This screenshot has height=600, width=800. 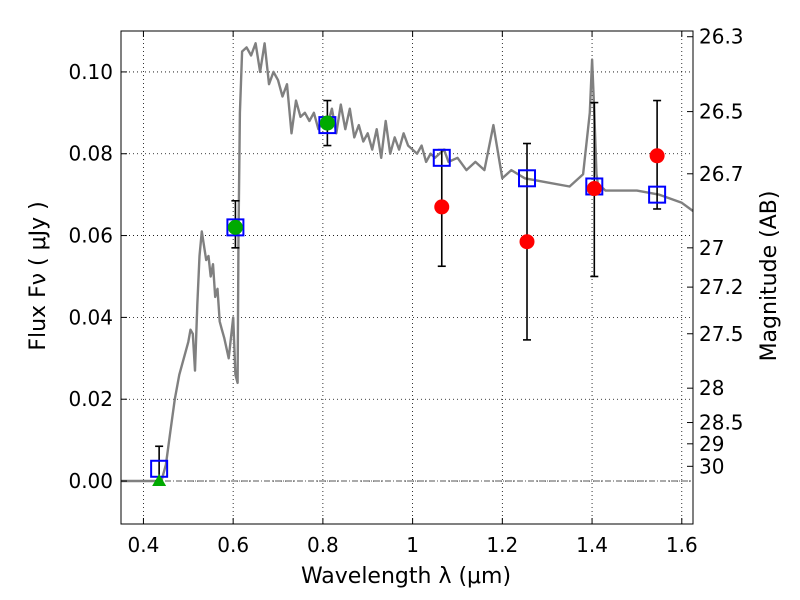 I want to click on right-tick-label: 26.3, so click(x=721, y=37).